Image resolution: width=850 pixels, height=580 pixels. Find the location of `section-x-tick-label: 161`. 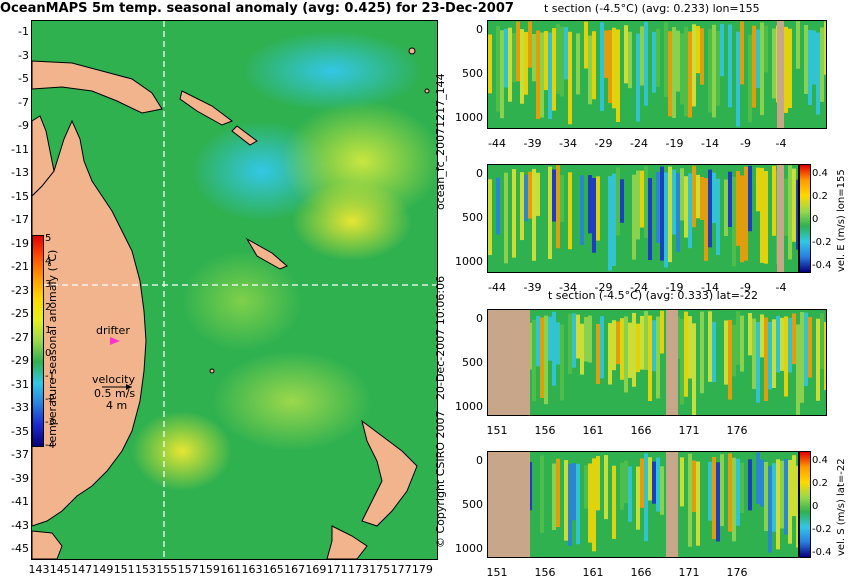

section-x-tick-label: 161 is located at coordinates (593, 572).